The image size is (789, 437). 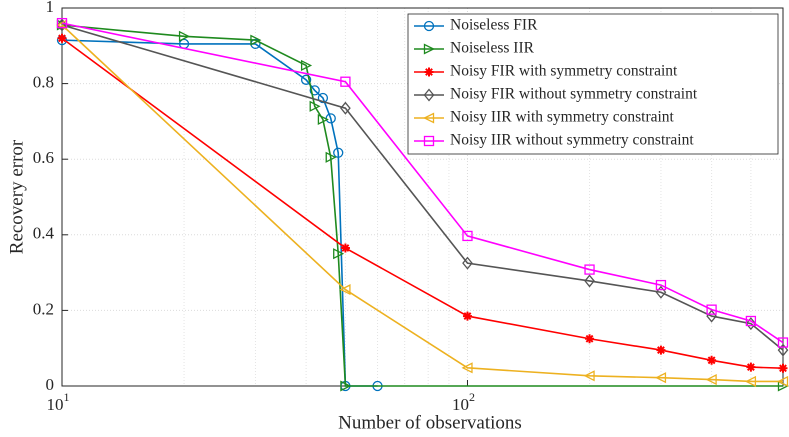 What do you see at coordinates (43, 157) in the screenshot?
I see `y-tick-label: 0.6` at bounding box center [43, 157].